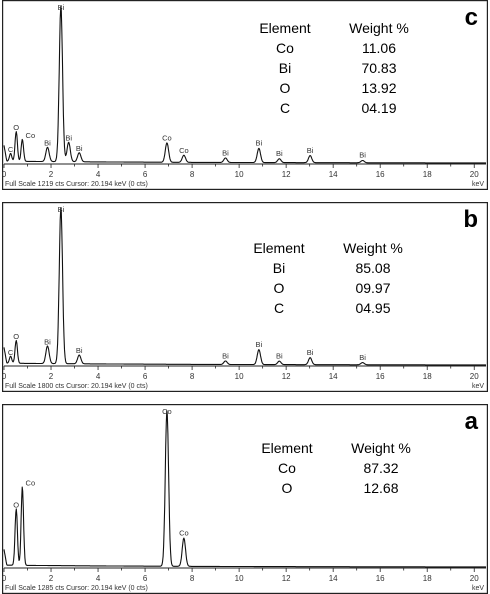 This screenshot has width=490, height=594. What do you see at coordinates (379, 88) in the screenshot?
I see `weight-cell: 13.92` at bounding box center [379, 88].